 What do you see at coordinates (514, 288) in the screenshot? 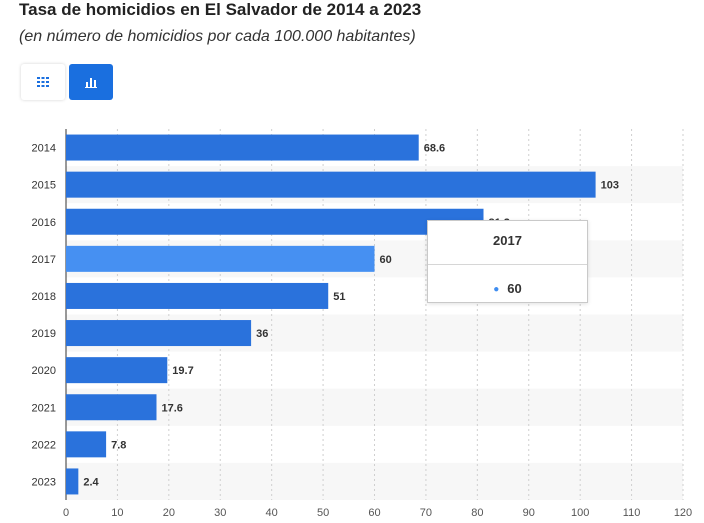
I see `tooltip-value: 60` at bounding box center [514, 288].